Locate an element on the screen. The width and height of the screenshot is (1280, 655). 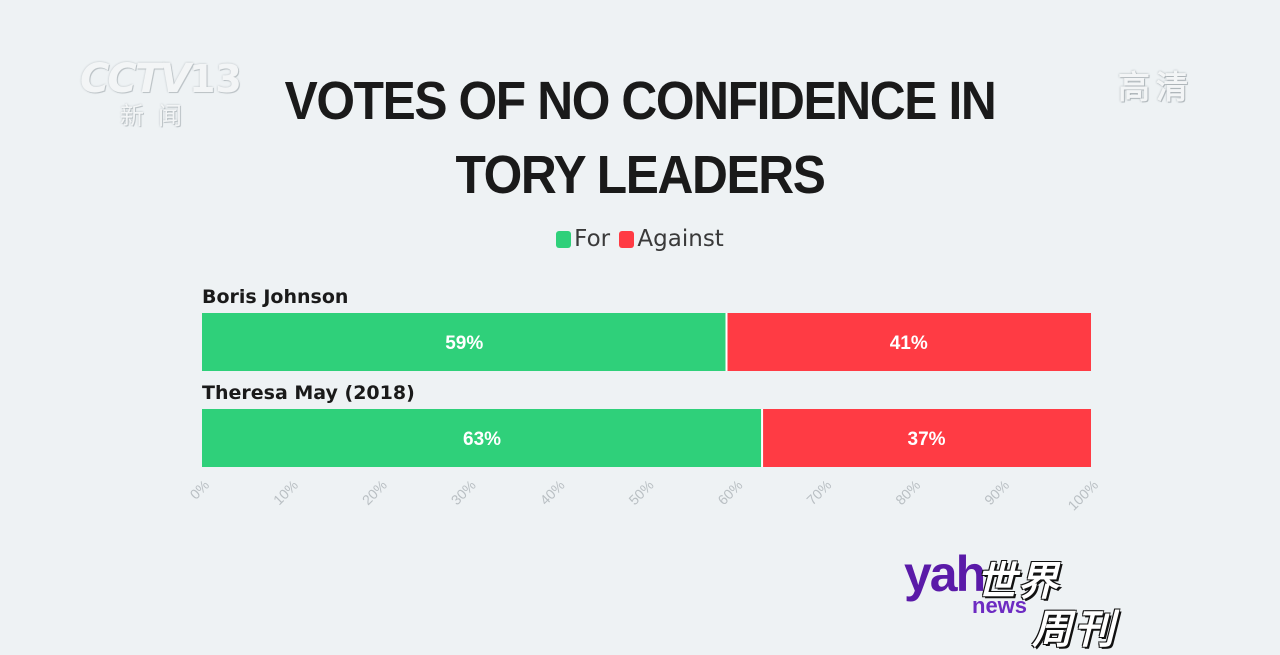
watermark-yahoo: yah is located at coordinates (945, 574).